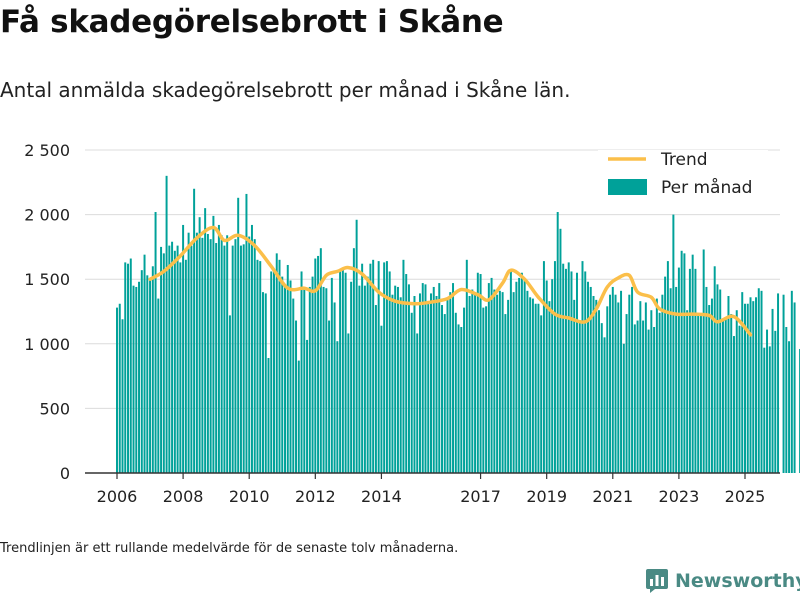 The image size is (800, 600). I want to click on x-tick-label: 2023, so click(679, 496).